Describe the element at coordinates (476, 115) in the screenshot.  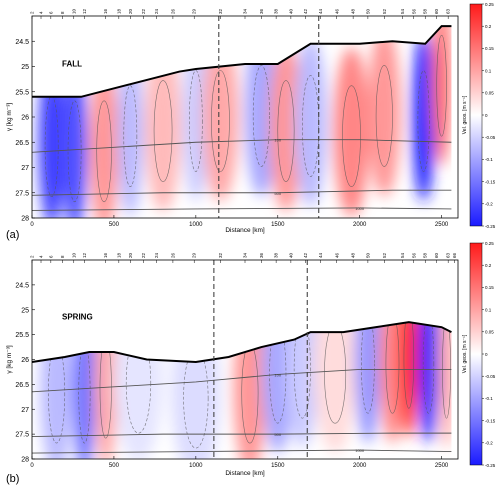
I see `colorbar-scale` at that location.